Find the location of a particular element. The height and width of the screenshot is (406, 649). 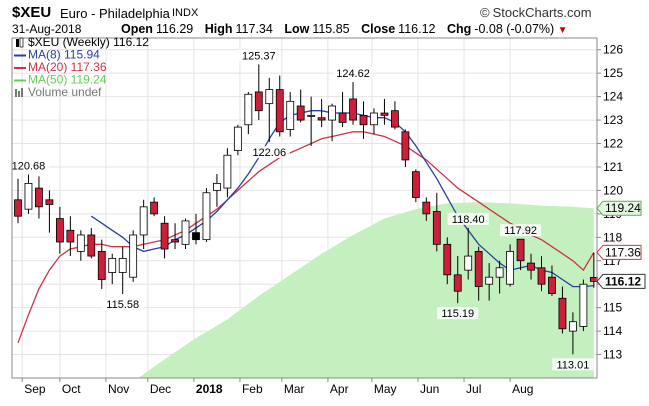

x-tick-label: Aug is located at coordinates (522, 389).